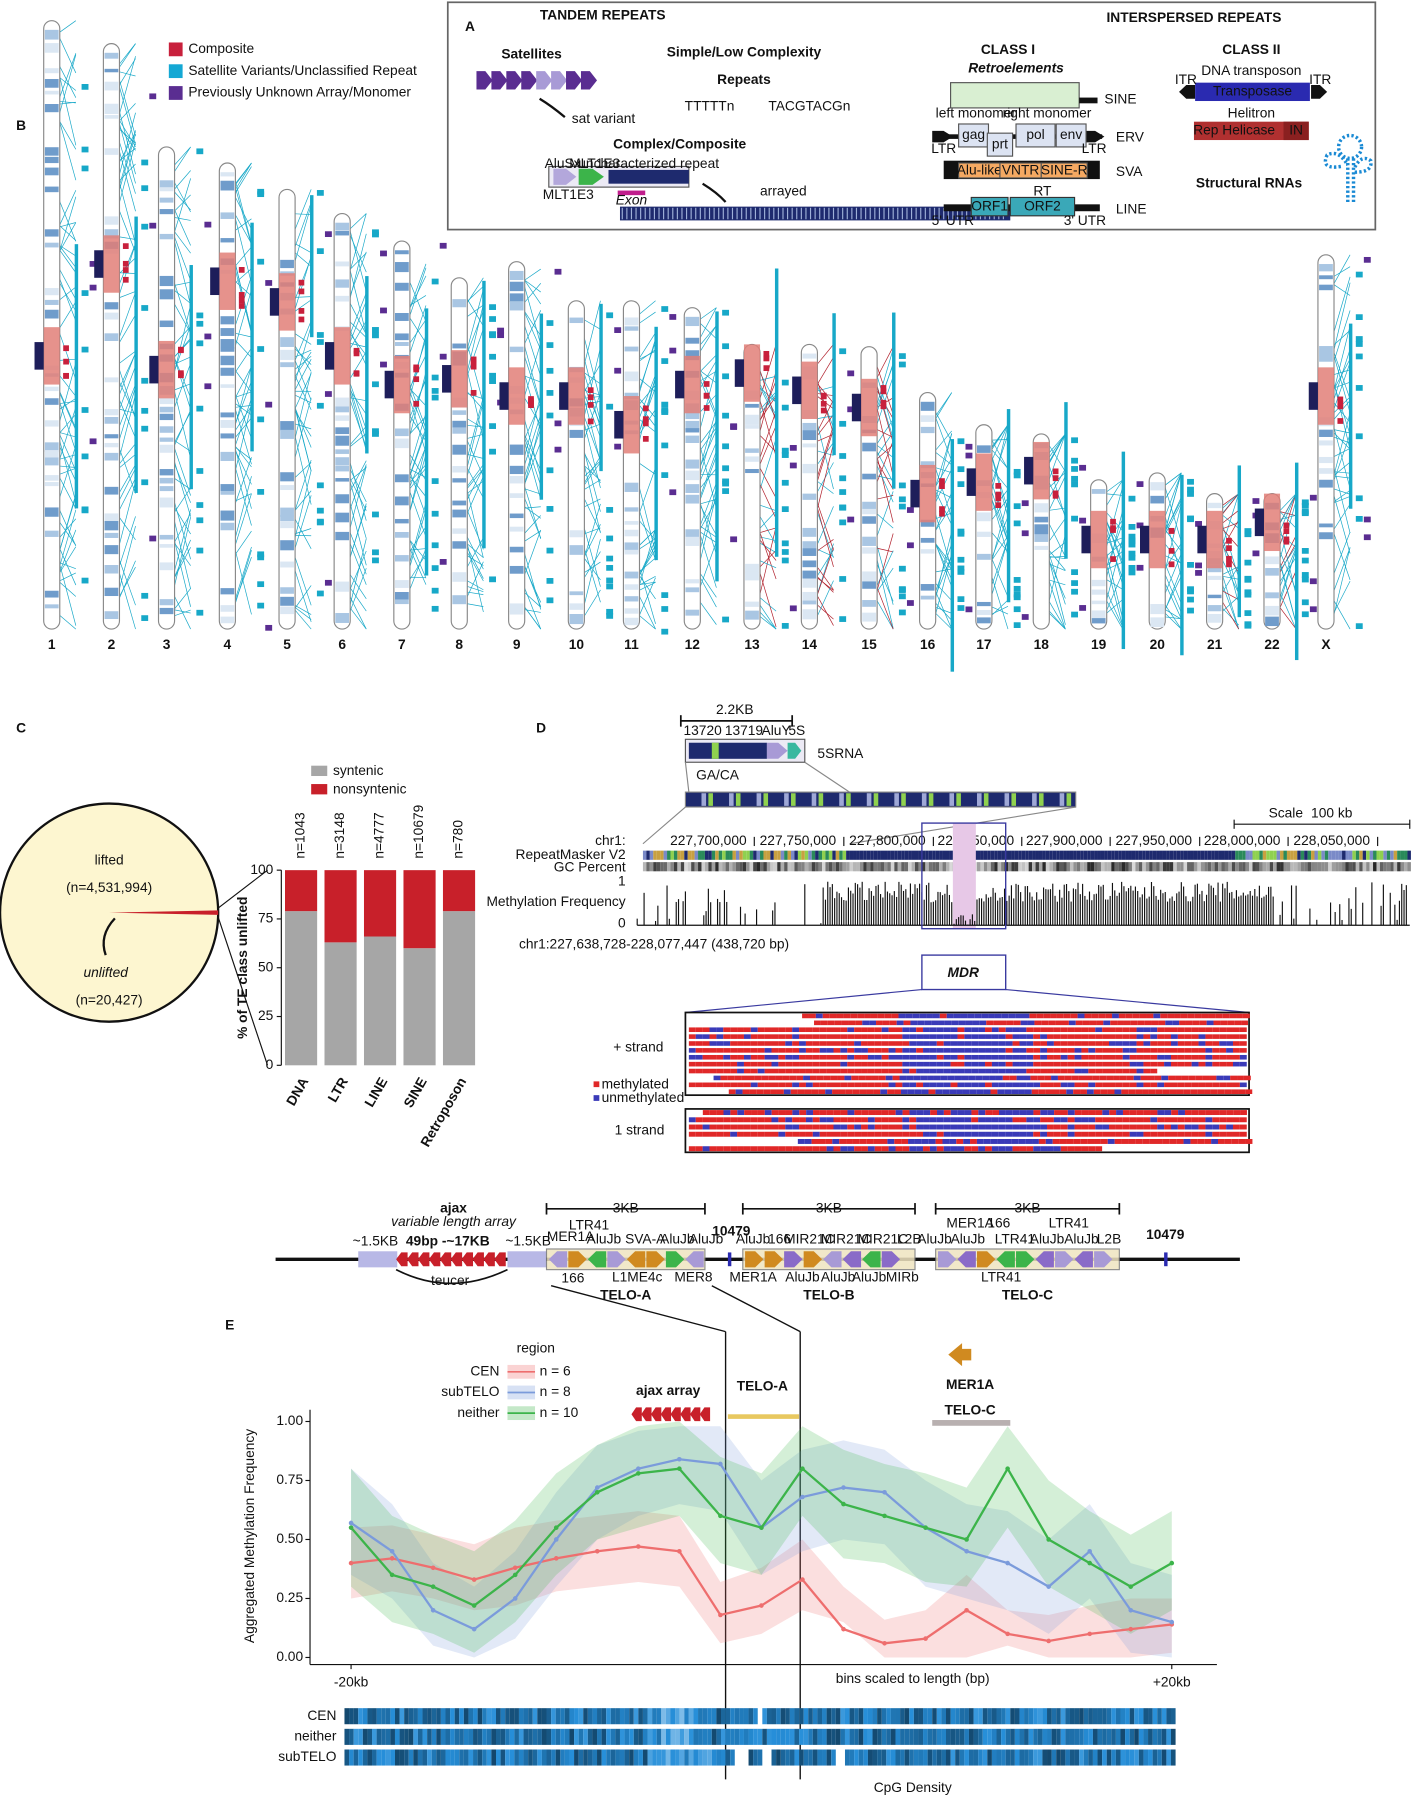 The width and height of the screenshot is (1411, 1800). Describe the element at coordinates (964, 876) in the screenshot. I see `mdr-highlight` at that location.